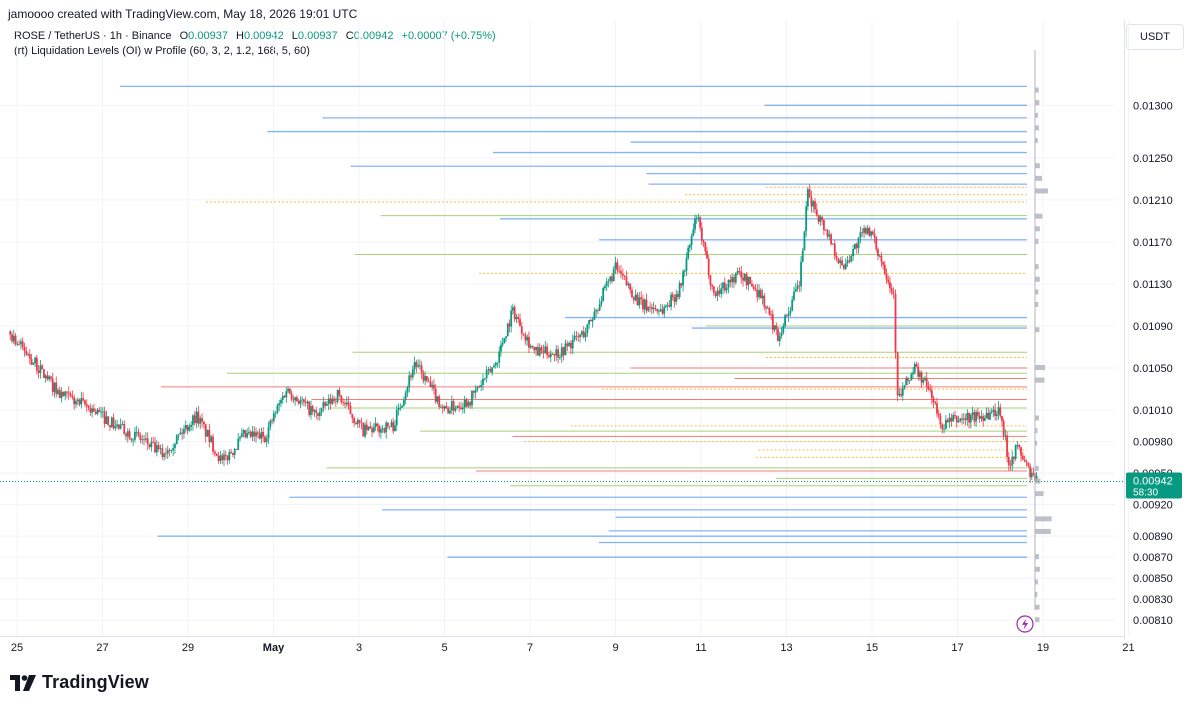 The image size is (1200, 709). What do you see at coordinates (1155, 37) in the screenshot?
I see `currency-selector: USDT` at bounding box center [1155, 37].